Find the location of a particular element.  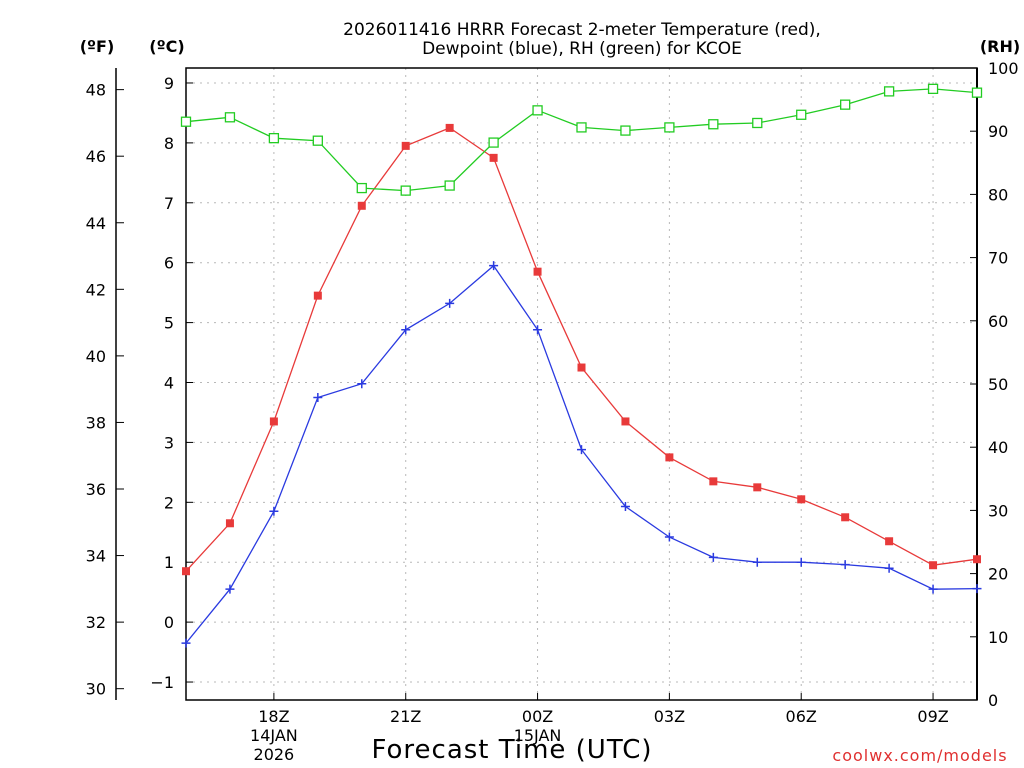

x-tick-label-03Z: 03Z is located at coordinates (669, 716).